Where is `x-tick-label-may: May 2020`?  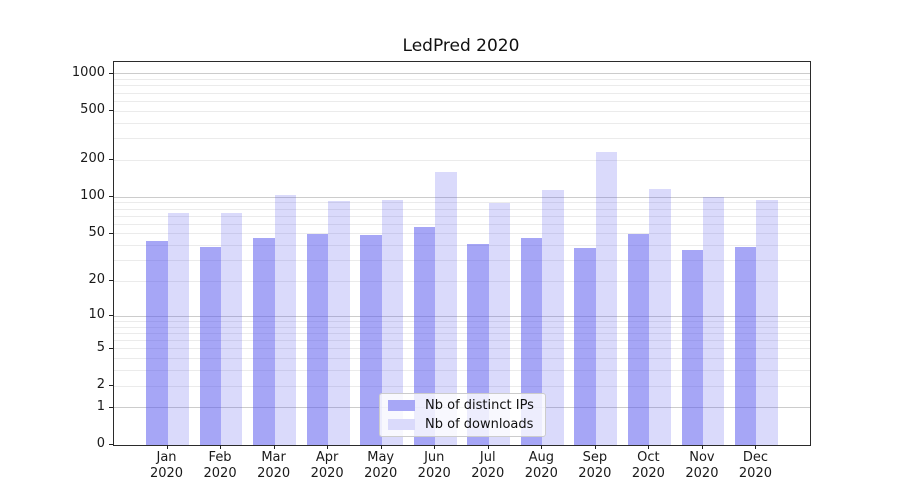
x-tick-label-may: May 2020 is located at coordinates (381, 465).